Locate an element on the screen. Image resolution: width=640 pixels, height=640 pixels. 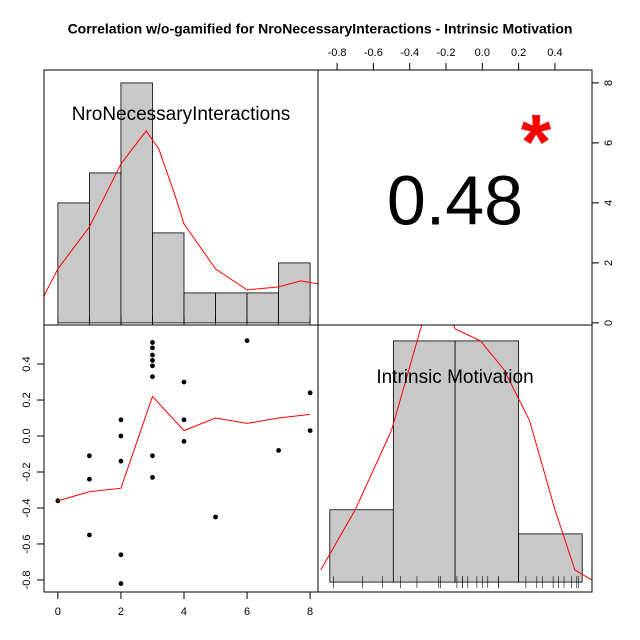
x-tick-label: -0.6 is located at coordinates (373, 53).